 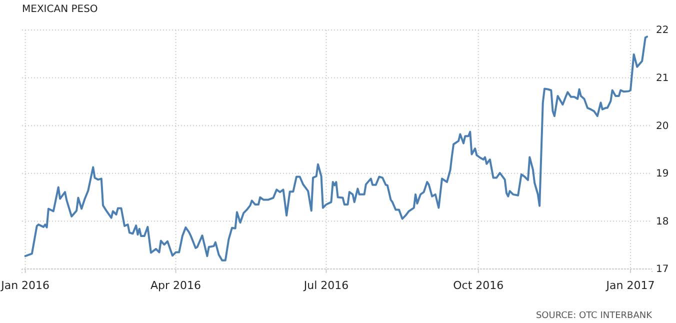 I want to click on source-note: SOURCE: OTC INTERBANK, so click(x=595, y=316).